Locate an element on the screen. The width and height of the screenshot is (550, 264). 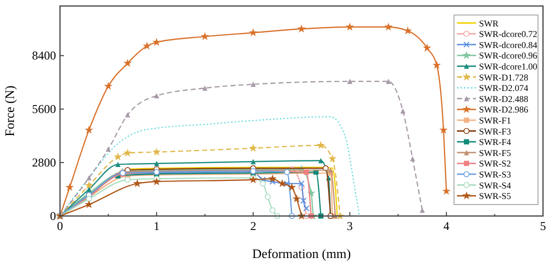
legend-label: SWR-D2.074 is located at coordinates (504, 88).